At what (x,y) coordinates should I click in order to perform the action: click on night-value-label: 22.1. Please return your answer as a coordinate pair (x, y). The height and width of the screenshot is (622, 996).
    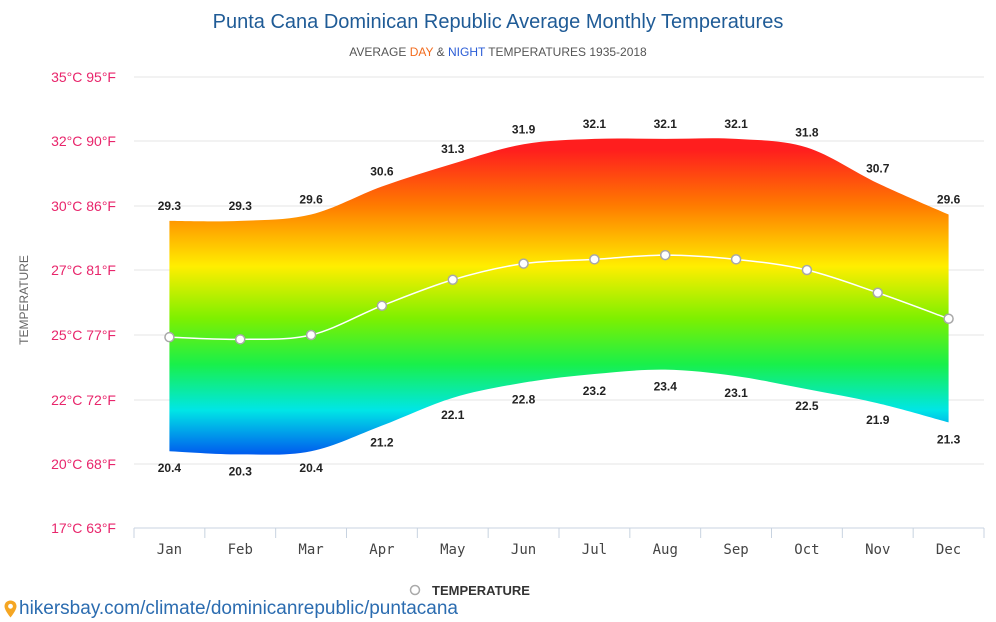
    Looking at the image, I should click on (453, 415).